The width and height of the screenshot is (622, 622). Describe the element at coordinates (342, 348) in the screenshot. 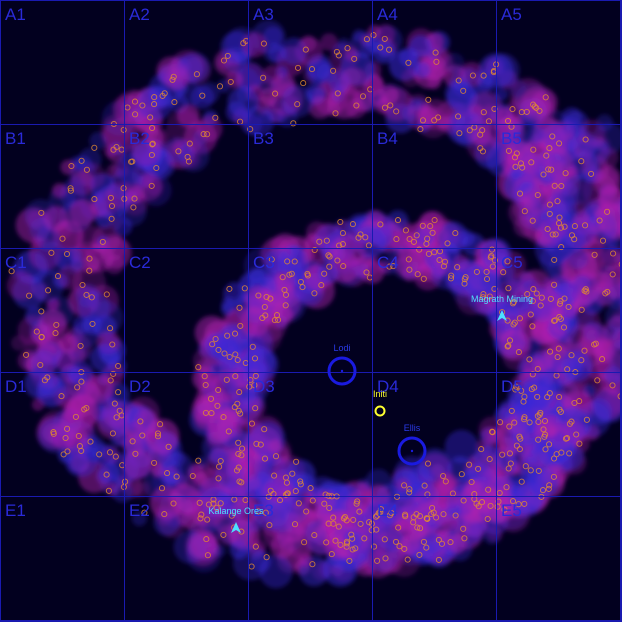

I see `planet-label-lodi: Lodi` at that location.